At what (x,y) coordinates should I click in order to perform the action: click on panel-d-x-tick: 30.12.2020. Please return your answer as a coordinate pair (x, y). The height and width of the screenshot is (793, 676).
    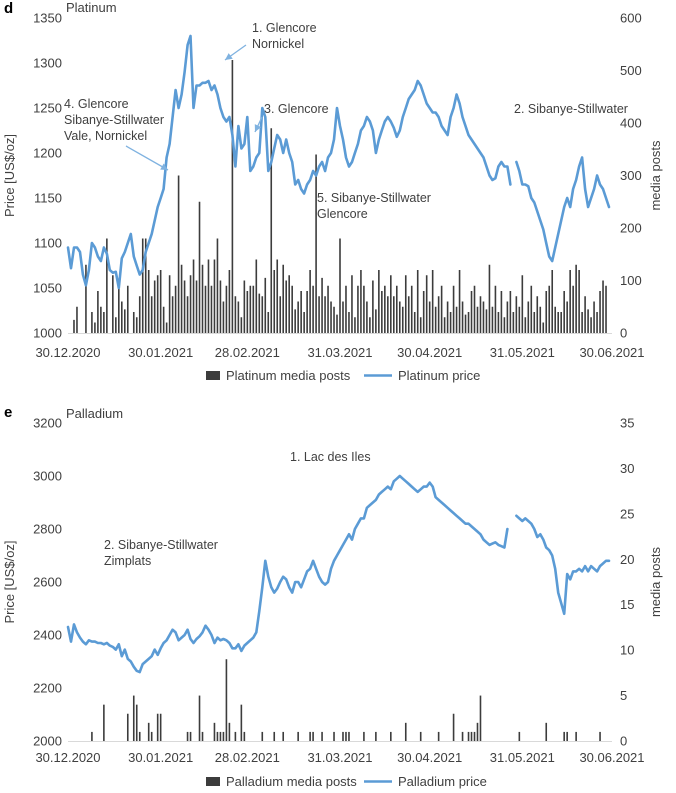
    Looking at the image, I should click on (67, 352).